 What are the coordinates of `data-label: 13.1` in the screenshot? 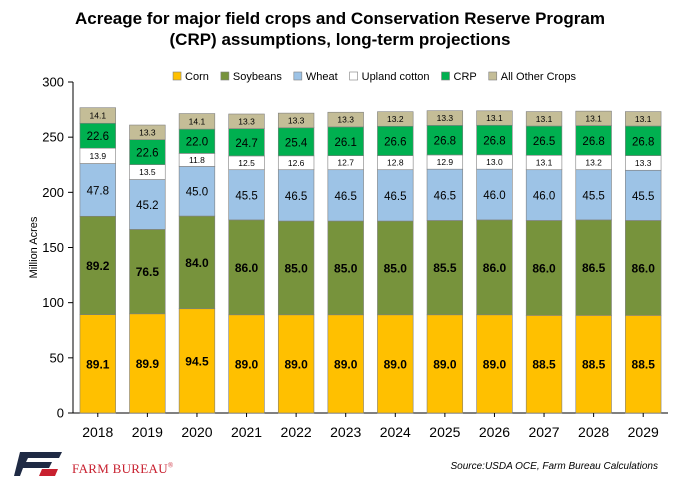 It's located at (593, 118).